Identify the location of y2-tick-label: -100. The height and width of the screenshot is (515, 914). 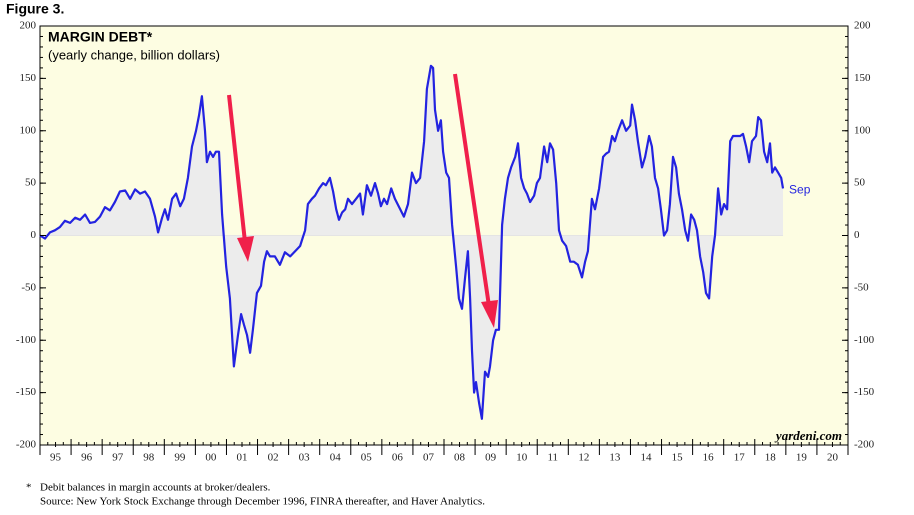
(864, 340).